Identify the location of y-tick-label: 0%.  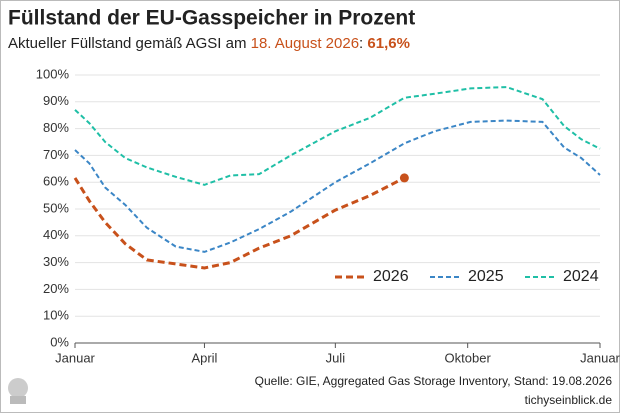
(59, 341).